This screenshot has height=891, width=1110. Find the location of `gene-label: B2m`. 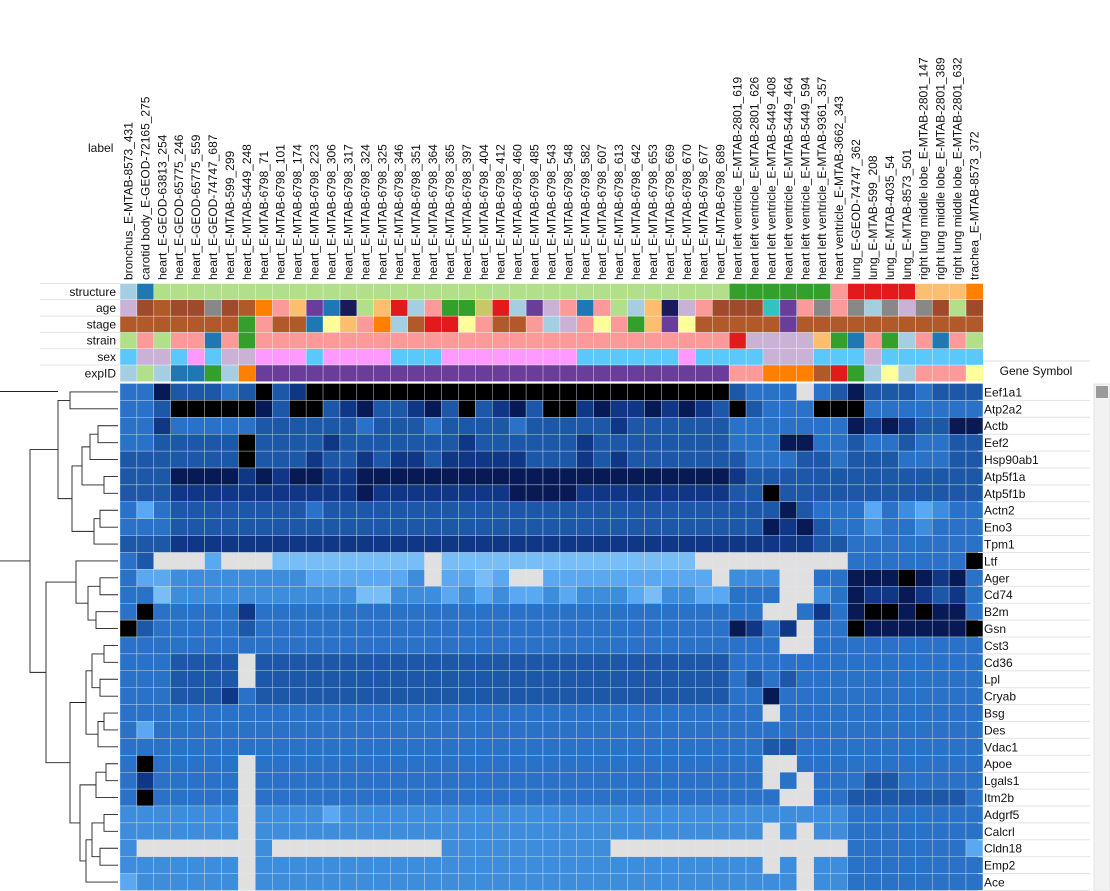

gene-label: B2m is located at coordinates (996, 612).